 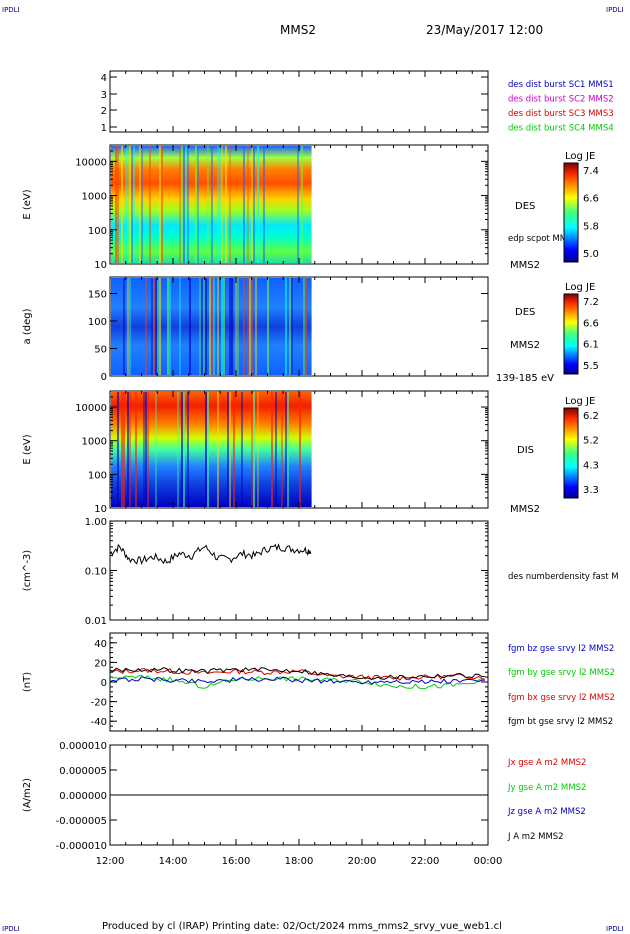 What do you see at coordinates (563, 577) in the screenshot?
I see `density-panel-legend-entry: des numberdensity fast M` at bounding box center [563, 577].